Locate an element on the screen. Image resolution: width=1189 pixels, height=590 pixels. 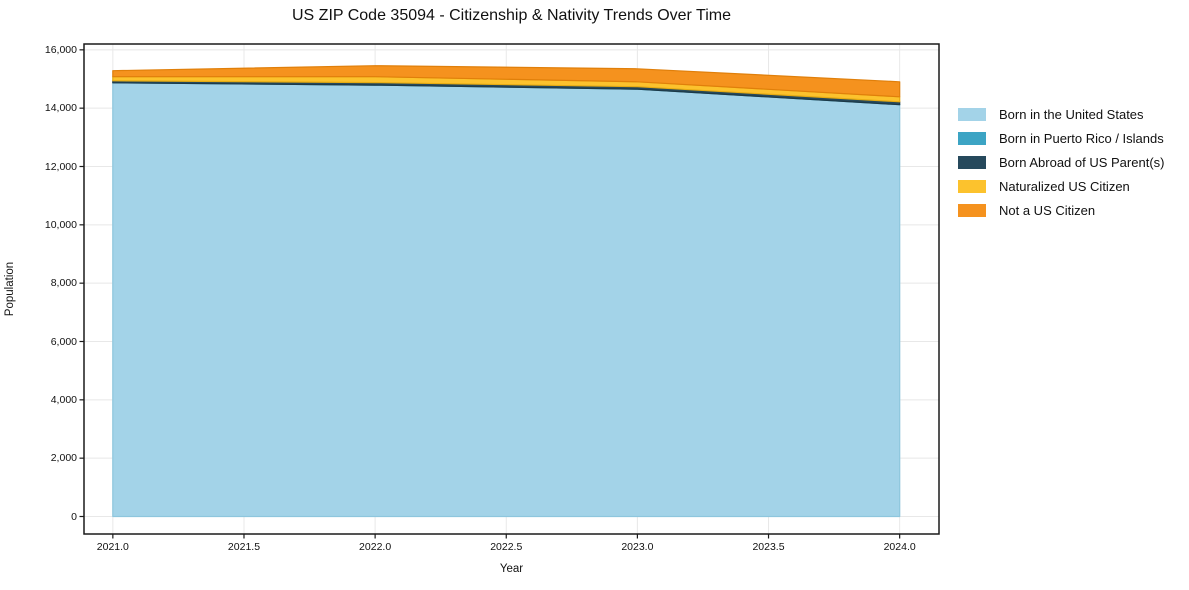
y-tick-label: 2,000 is located at coordinates (63, 458).